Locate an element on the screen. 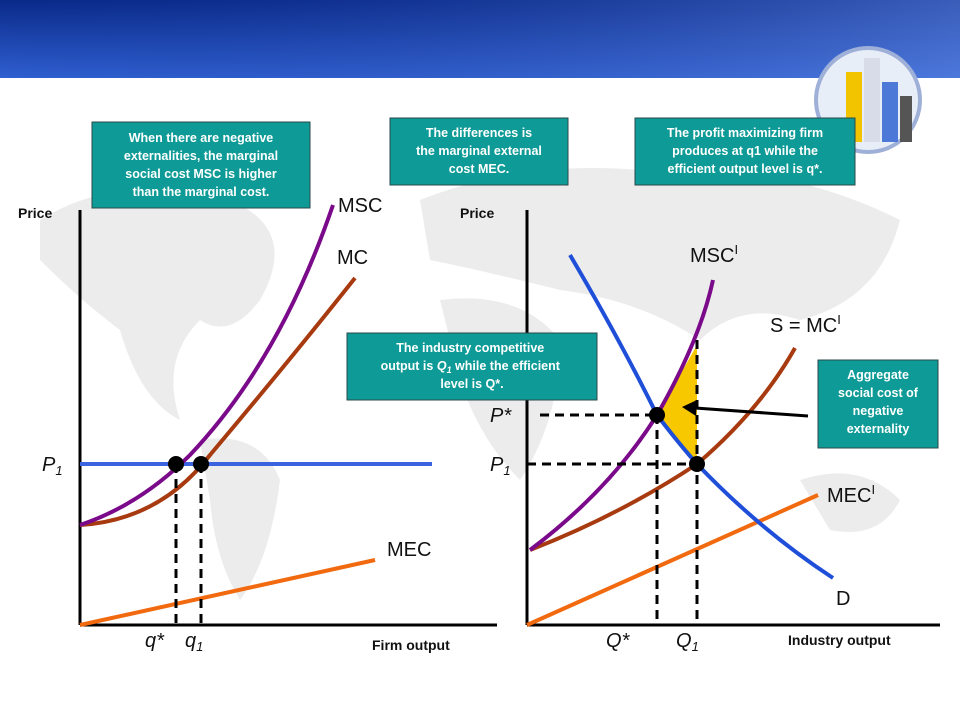 This screenshot has height=720, width=960. quantity-label: Q* is located at coordinates (618, 641).